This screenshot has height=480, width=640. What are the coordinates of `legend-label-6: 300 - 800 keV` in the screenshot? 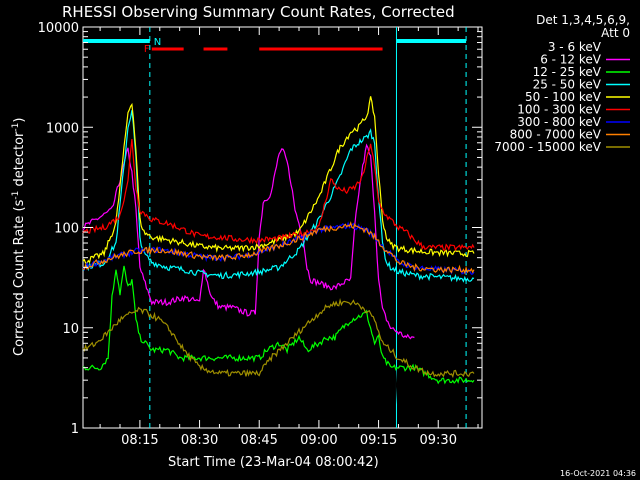 It's located at (559, 122).